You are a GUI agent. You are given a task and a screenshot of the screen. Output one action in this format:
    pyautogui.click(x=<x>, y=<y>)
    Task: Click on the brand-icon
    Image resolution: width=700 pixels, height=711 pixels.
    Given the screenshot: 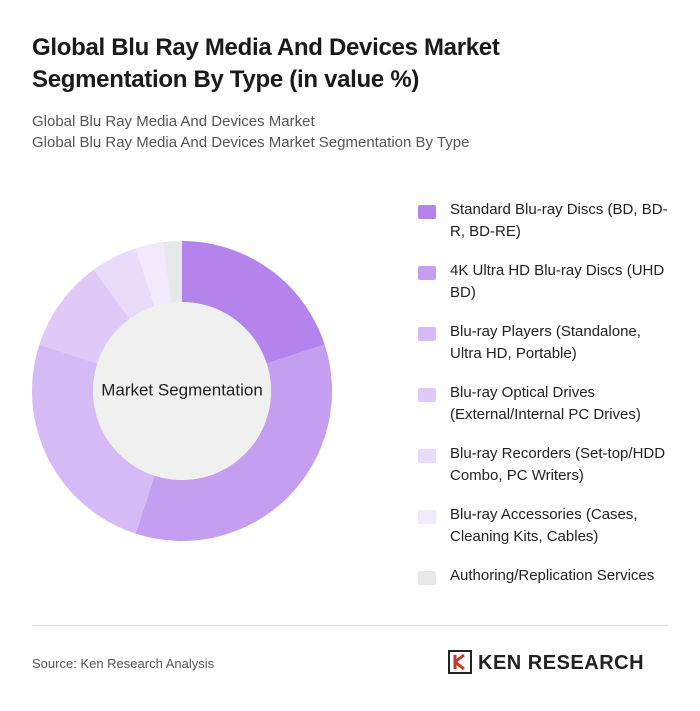 What is the action you would take?
    pyautogui.click(x=460, y=662)
    